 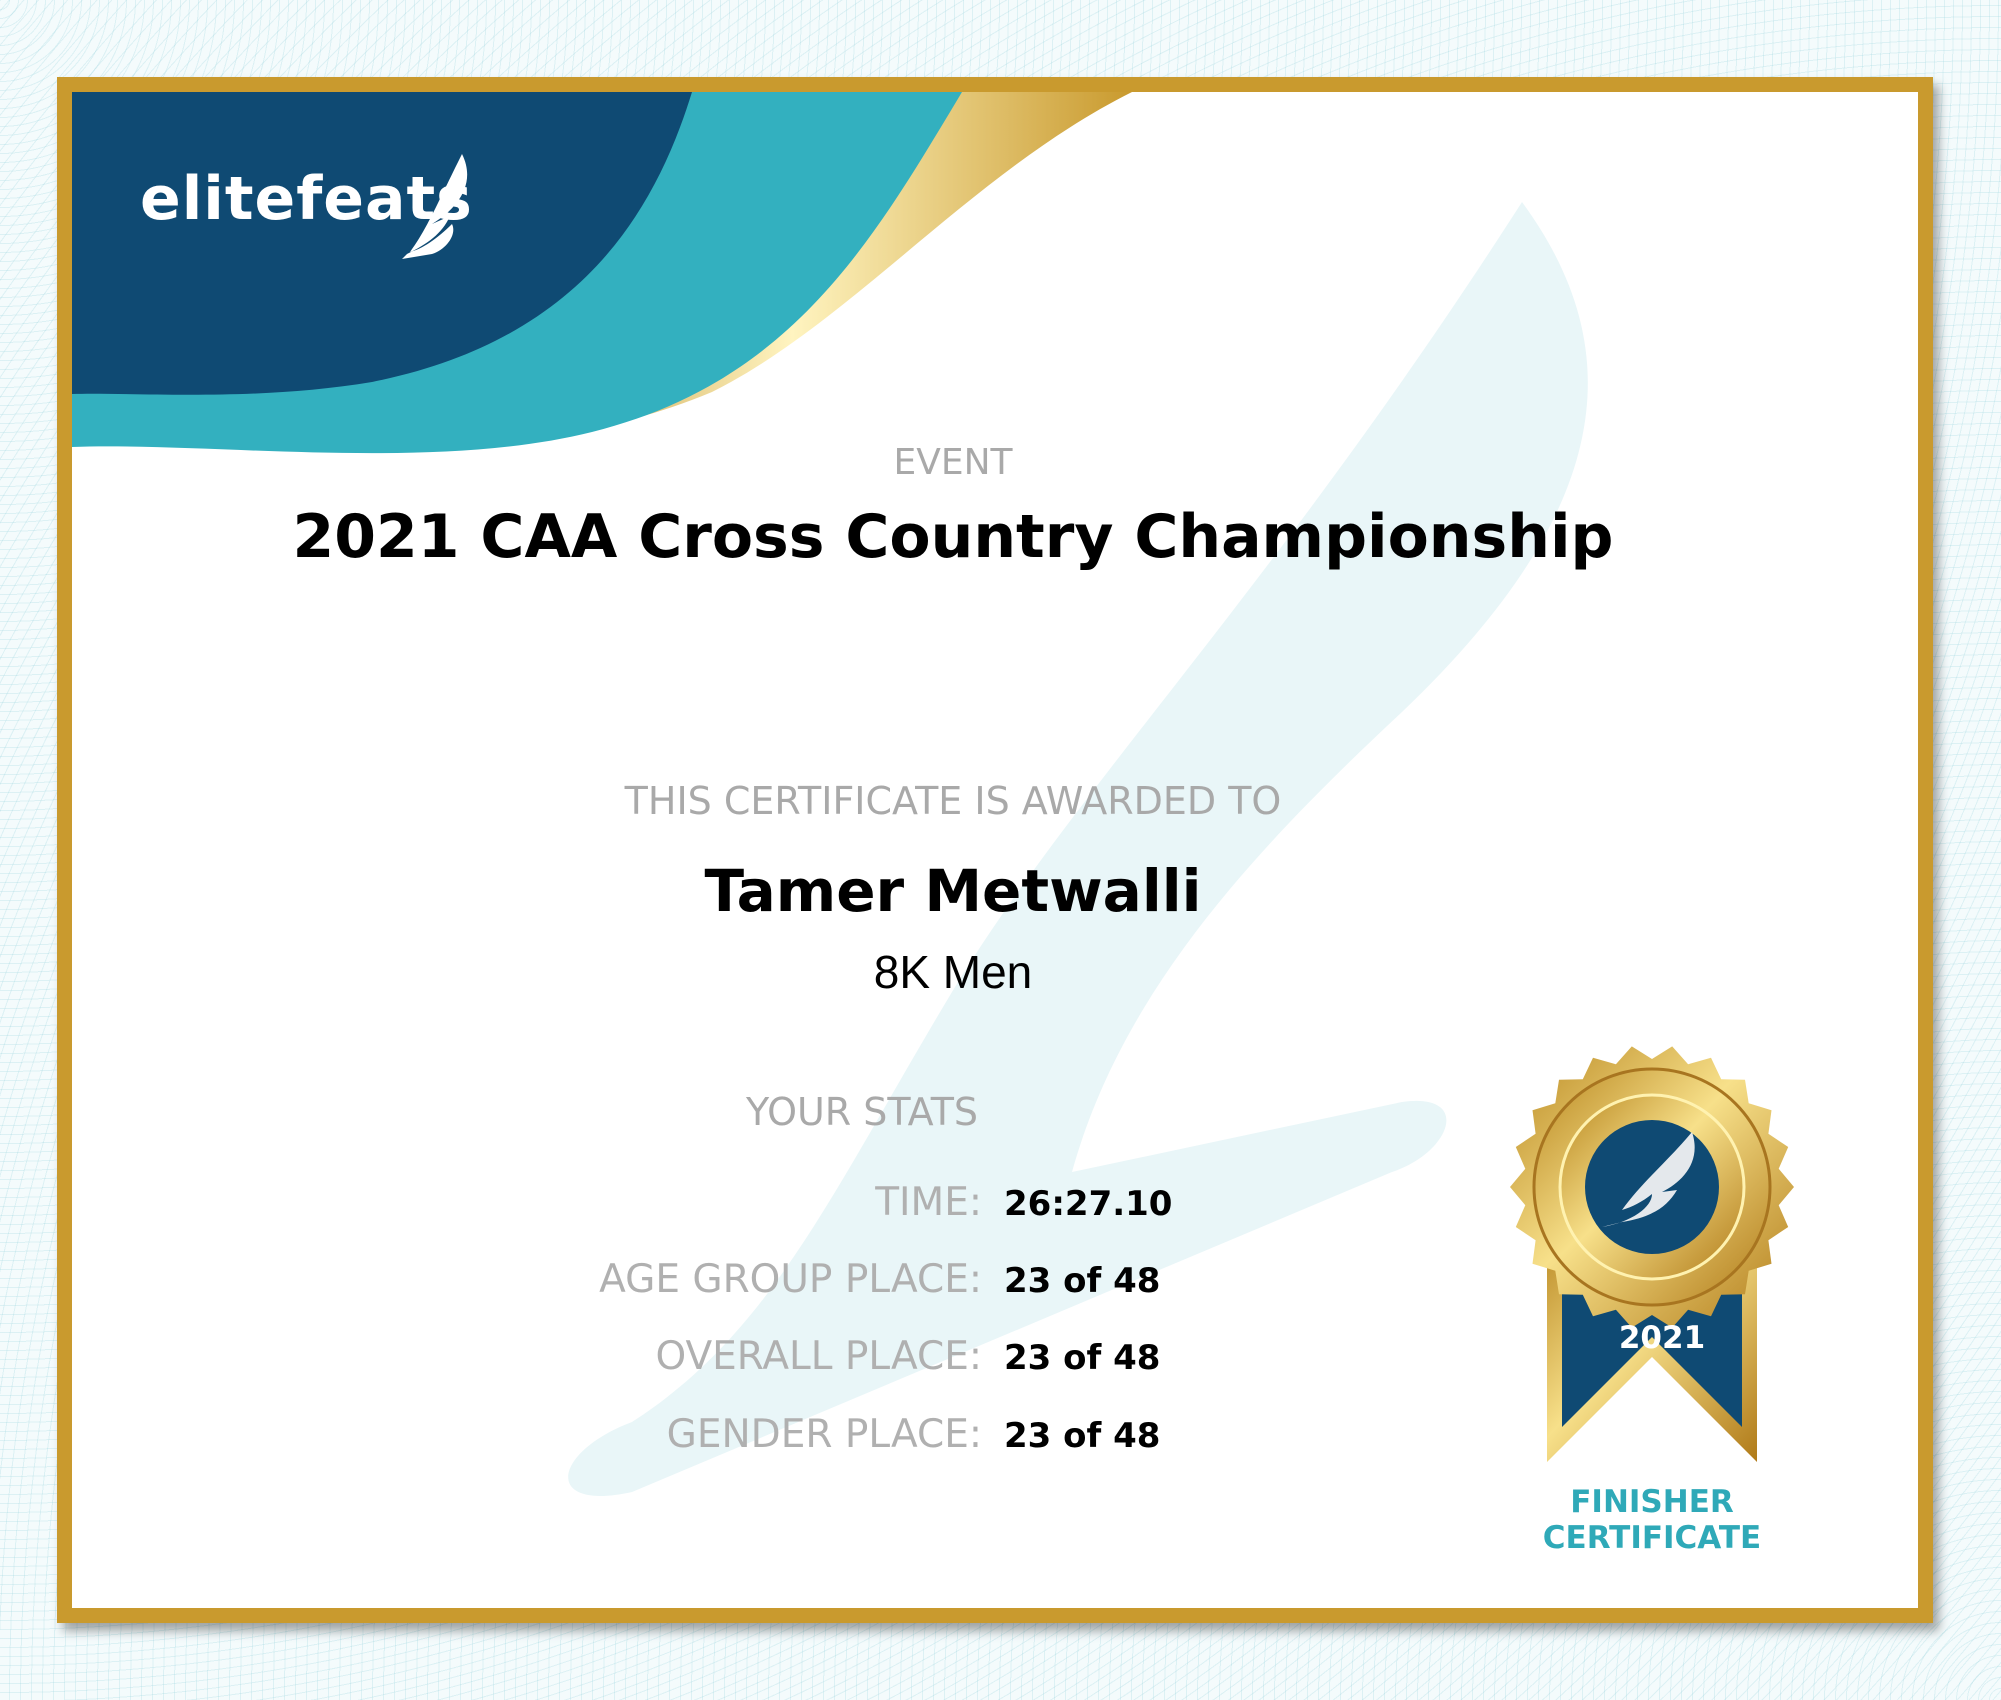 What do you see at coordinates (953, 537) in the screenshot?
I see `event-title: 2021 CAA Cross Country Championship` at bounding box center [953, 537].